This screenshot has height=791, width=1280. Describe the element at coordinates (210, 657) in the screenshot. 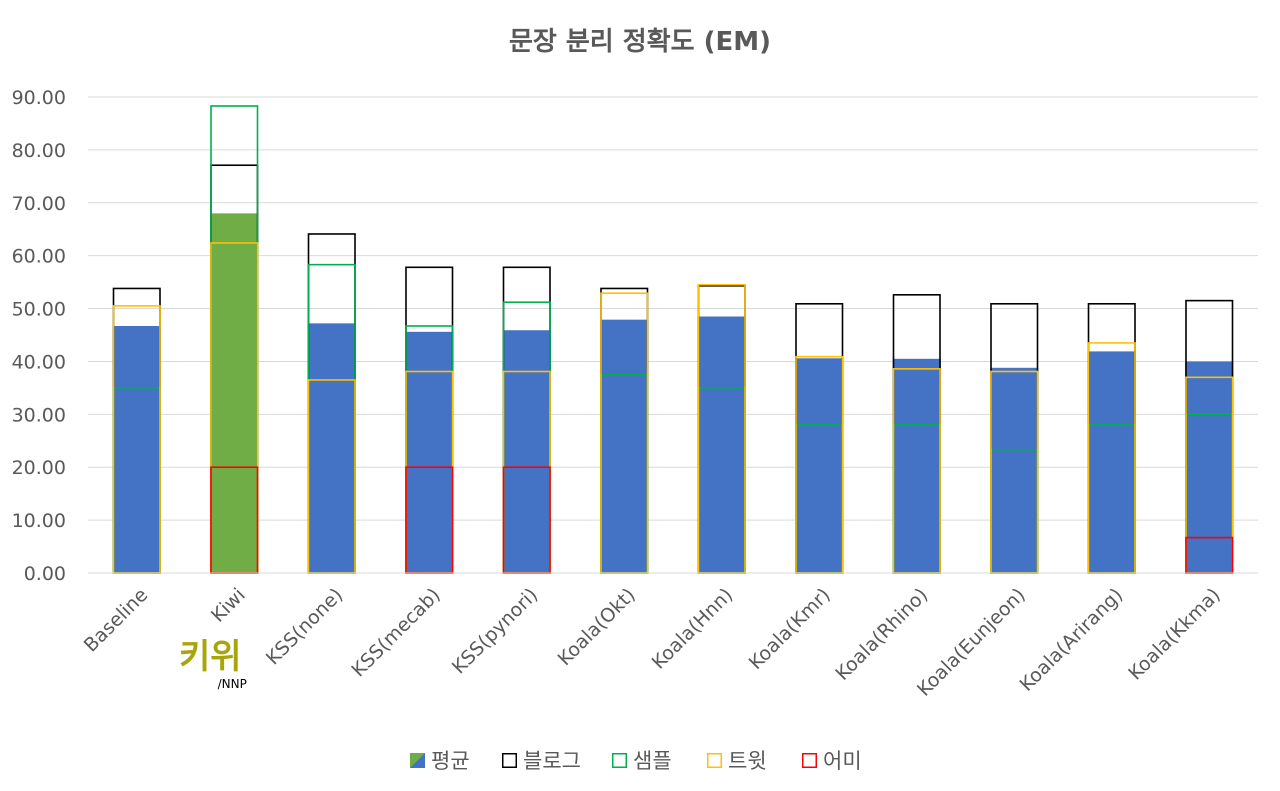

I see `kiwi-logo-text: 키위` at that location.